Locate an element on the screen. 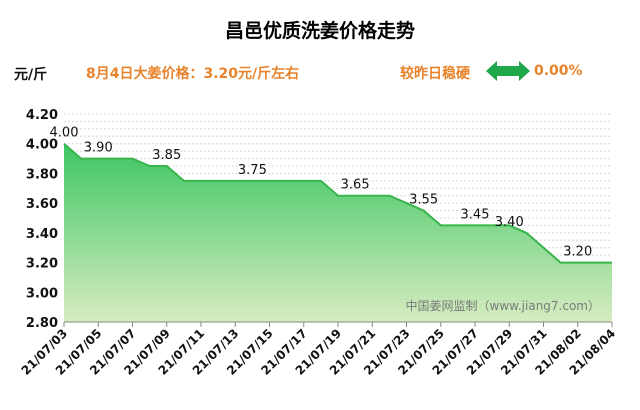 The image size is (640, 410). data-label: 3.20 is located at coordinates (577, 252).